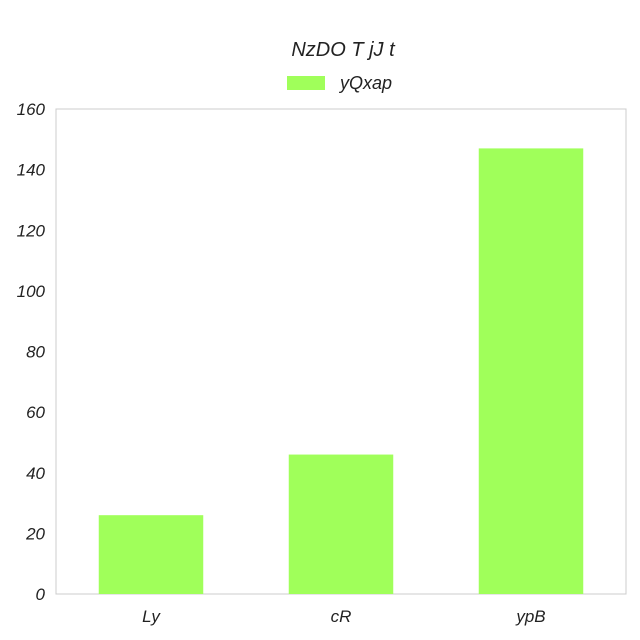 The image size is (640, 640). I want to click on y-tick-label: 120, so click(31, 230).